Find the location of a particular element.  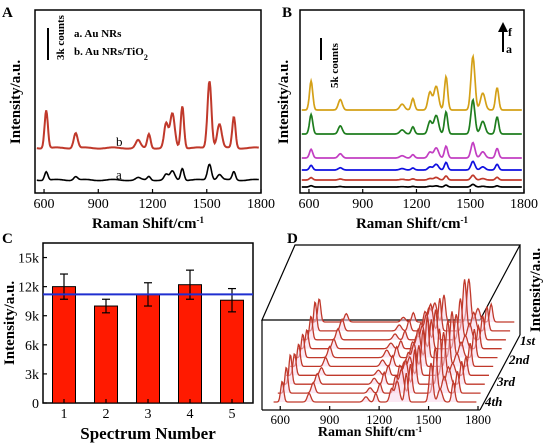

panel-c-y-tick-label: 9k is located at coordinates (32, 317).